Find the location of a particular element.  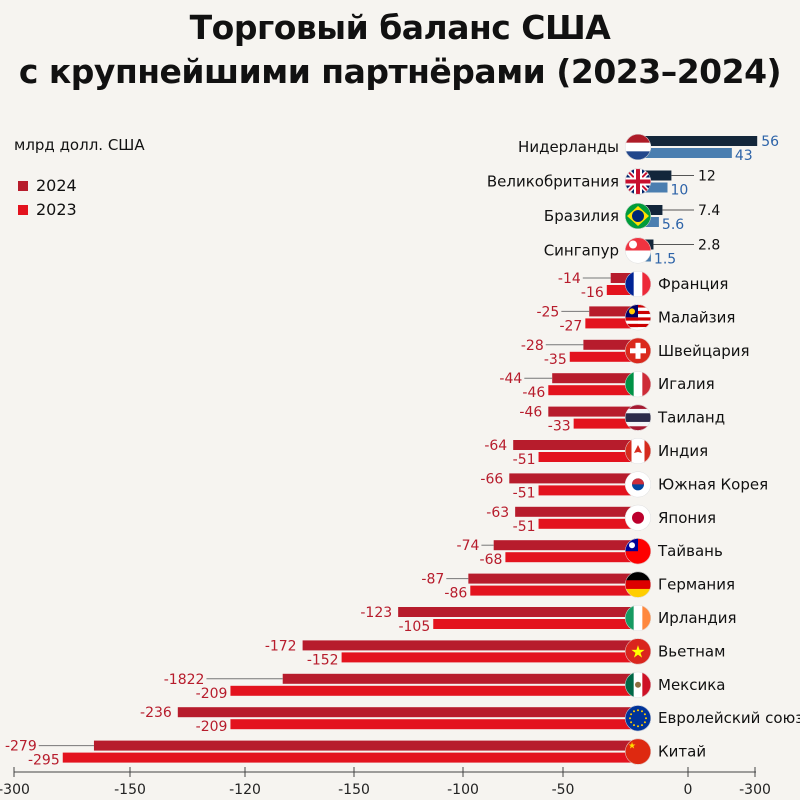

value-label-2024: 2.8 is located at coordinates (709, 246).